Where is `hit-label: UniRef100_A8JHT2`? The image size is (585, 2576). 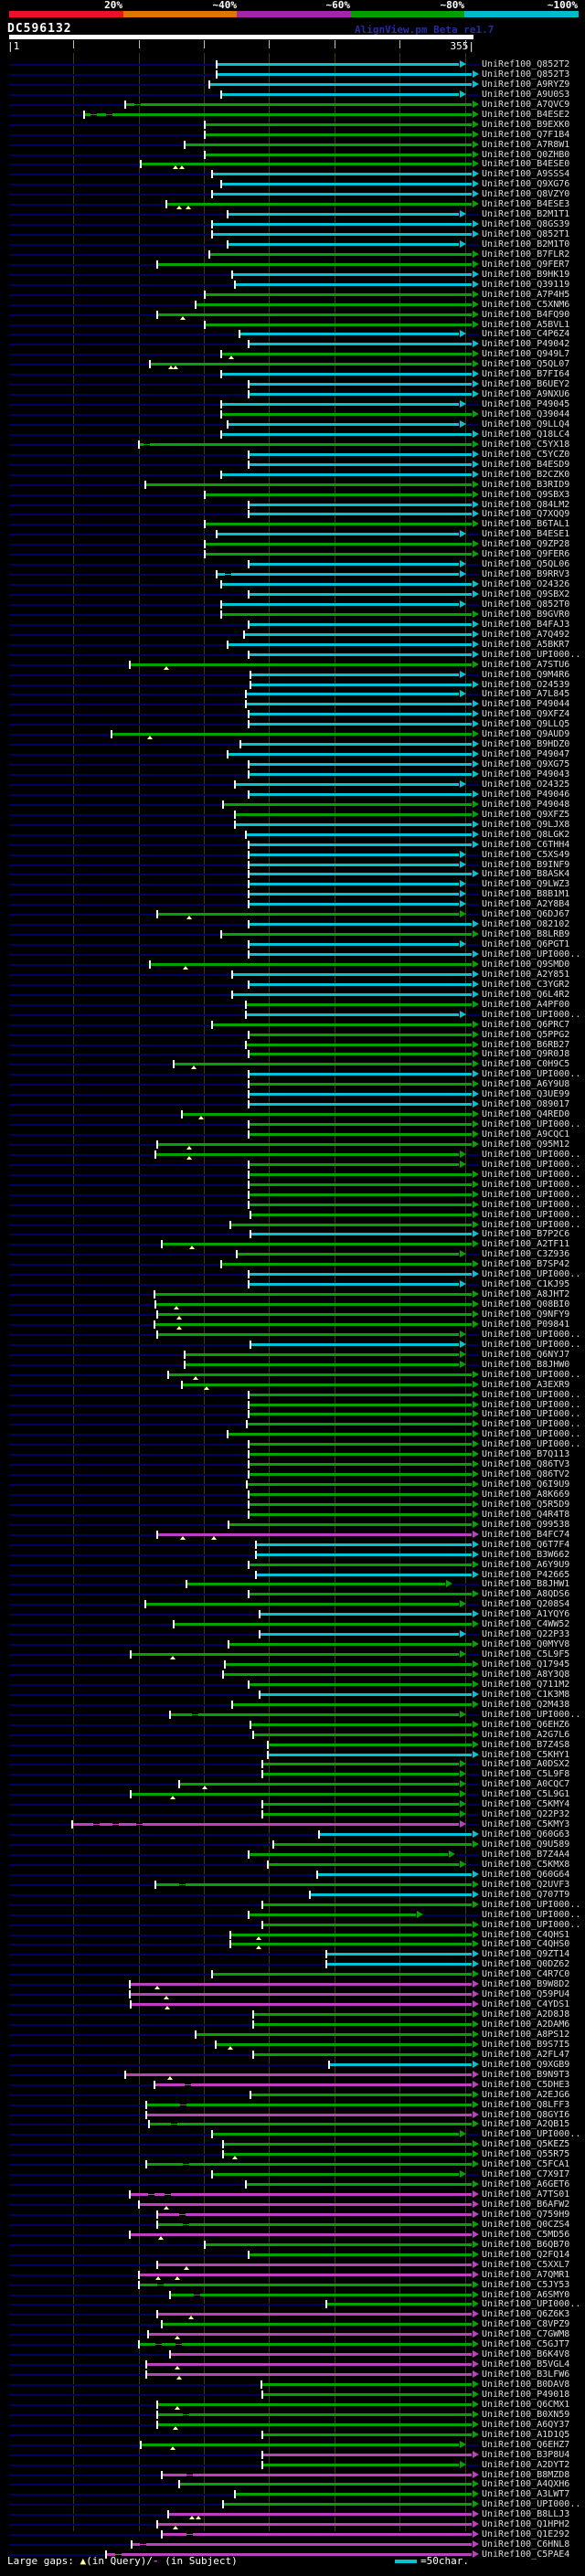 hit-label: UniRef100_A8JHT2 is located at coordinates (526, 1294).